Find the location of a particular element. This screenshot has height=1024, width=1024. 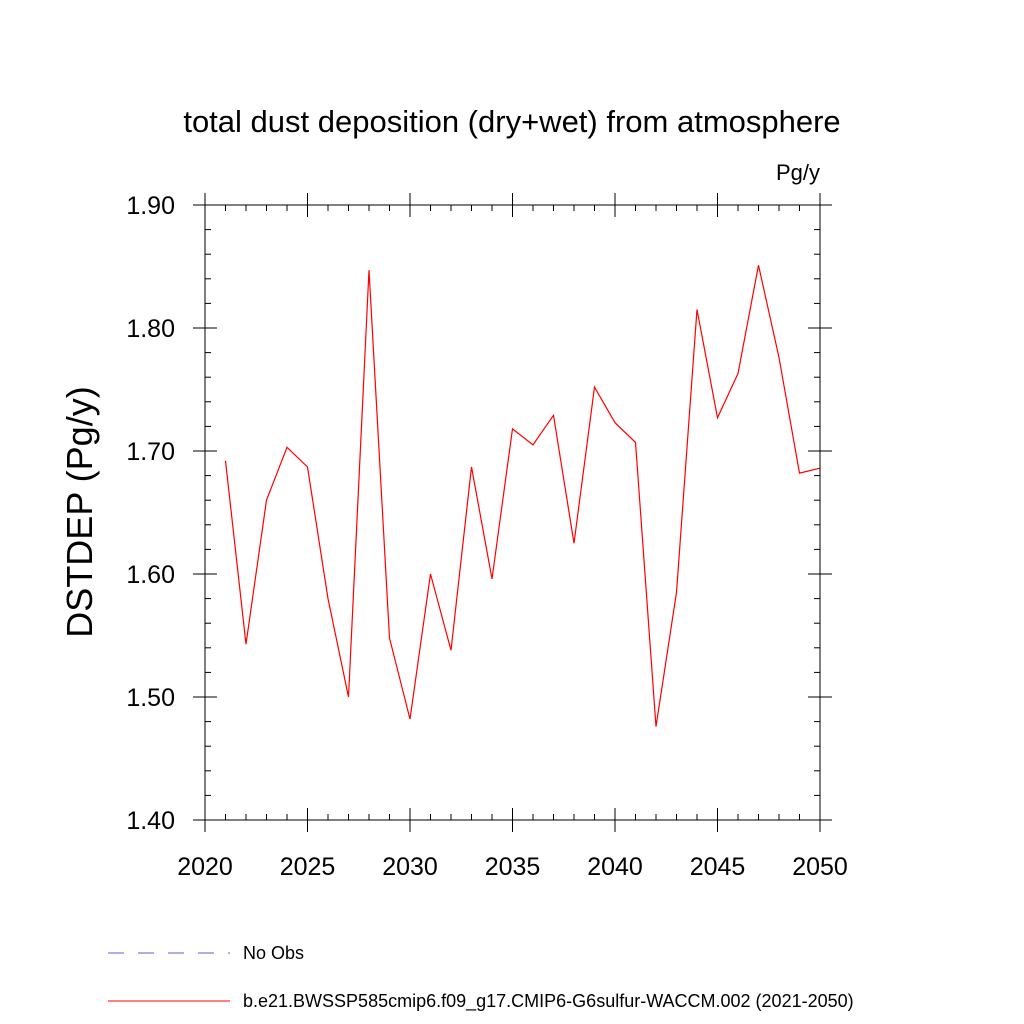

x-tick-label: 2050 is located at coordinates (820, 867).